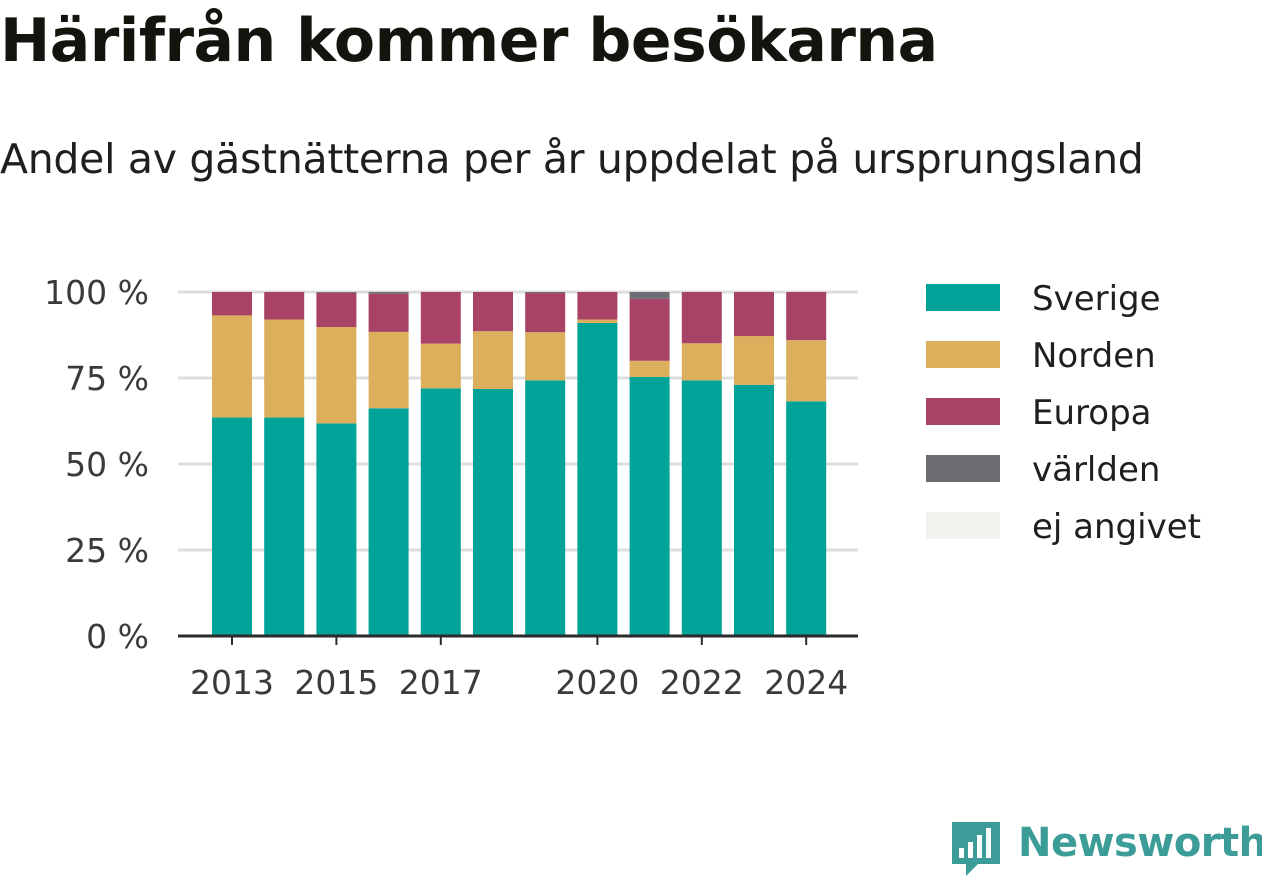  What do you see at coordinates (107, 464) in the screenshot?
I see `y-tick-label: 50 %` at bounding box center [107, 464].